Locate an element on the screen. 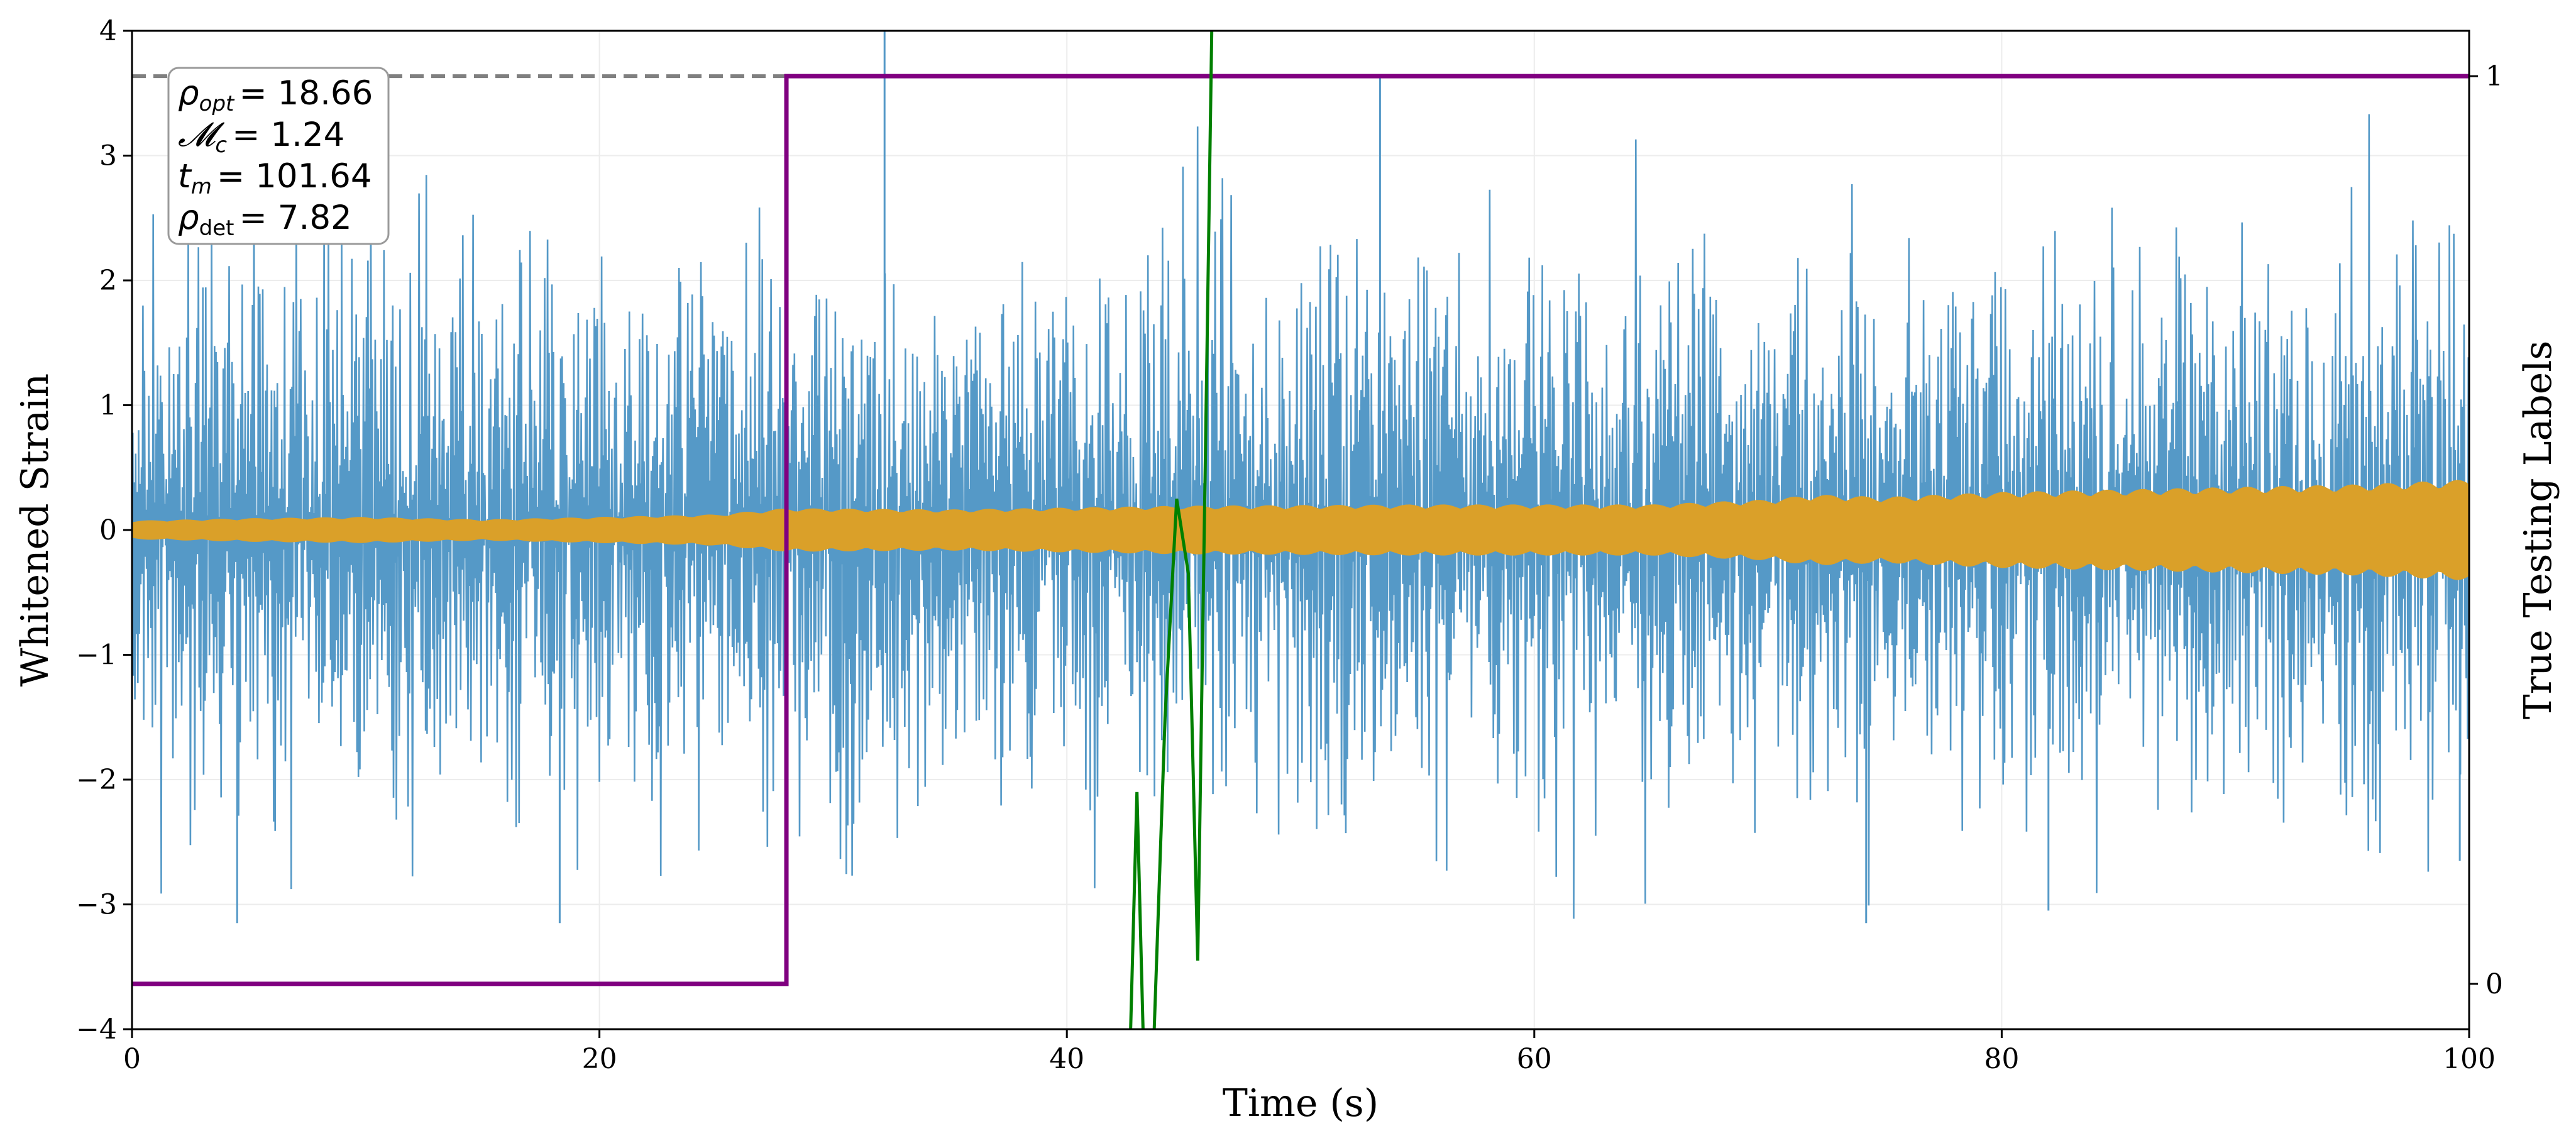  x-axis-label: Time (s) is located at coordinates (1301, 1103).